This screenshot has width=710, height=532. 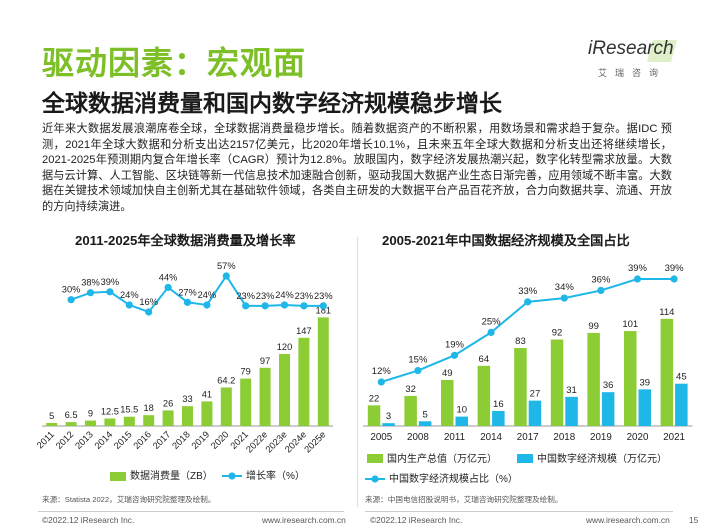 What do you see at coordinates (88, 520) in the screenshot?
I see `footer-copyright-left: ©2022.12 iResearch Inc.` at bounding box center [88, 520].